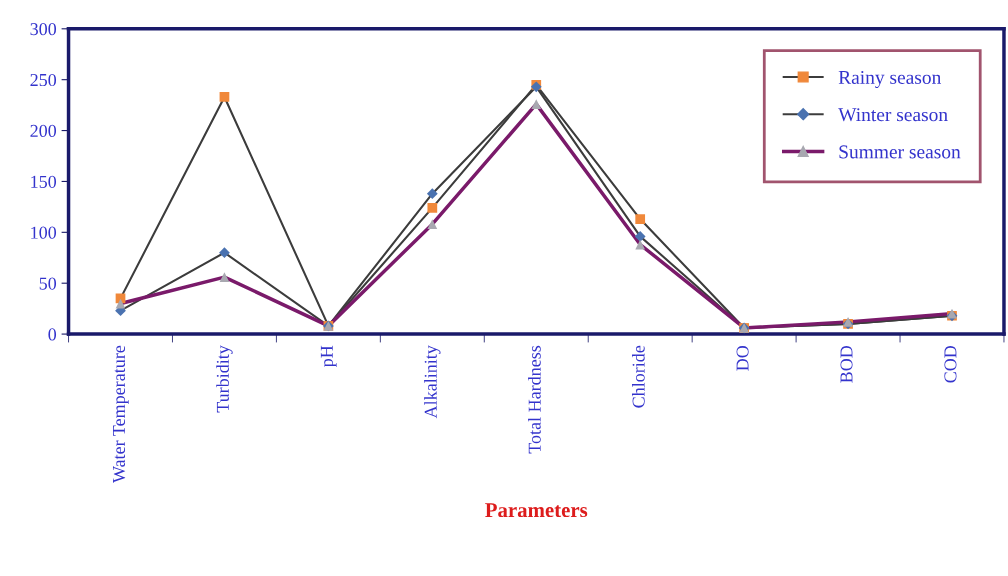 This screenshot has width=1008, height=576. Describe the element at coordinates (638, 376) in the screenshot. I see `x-tick-label: Chloride` at that location.